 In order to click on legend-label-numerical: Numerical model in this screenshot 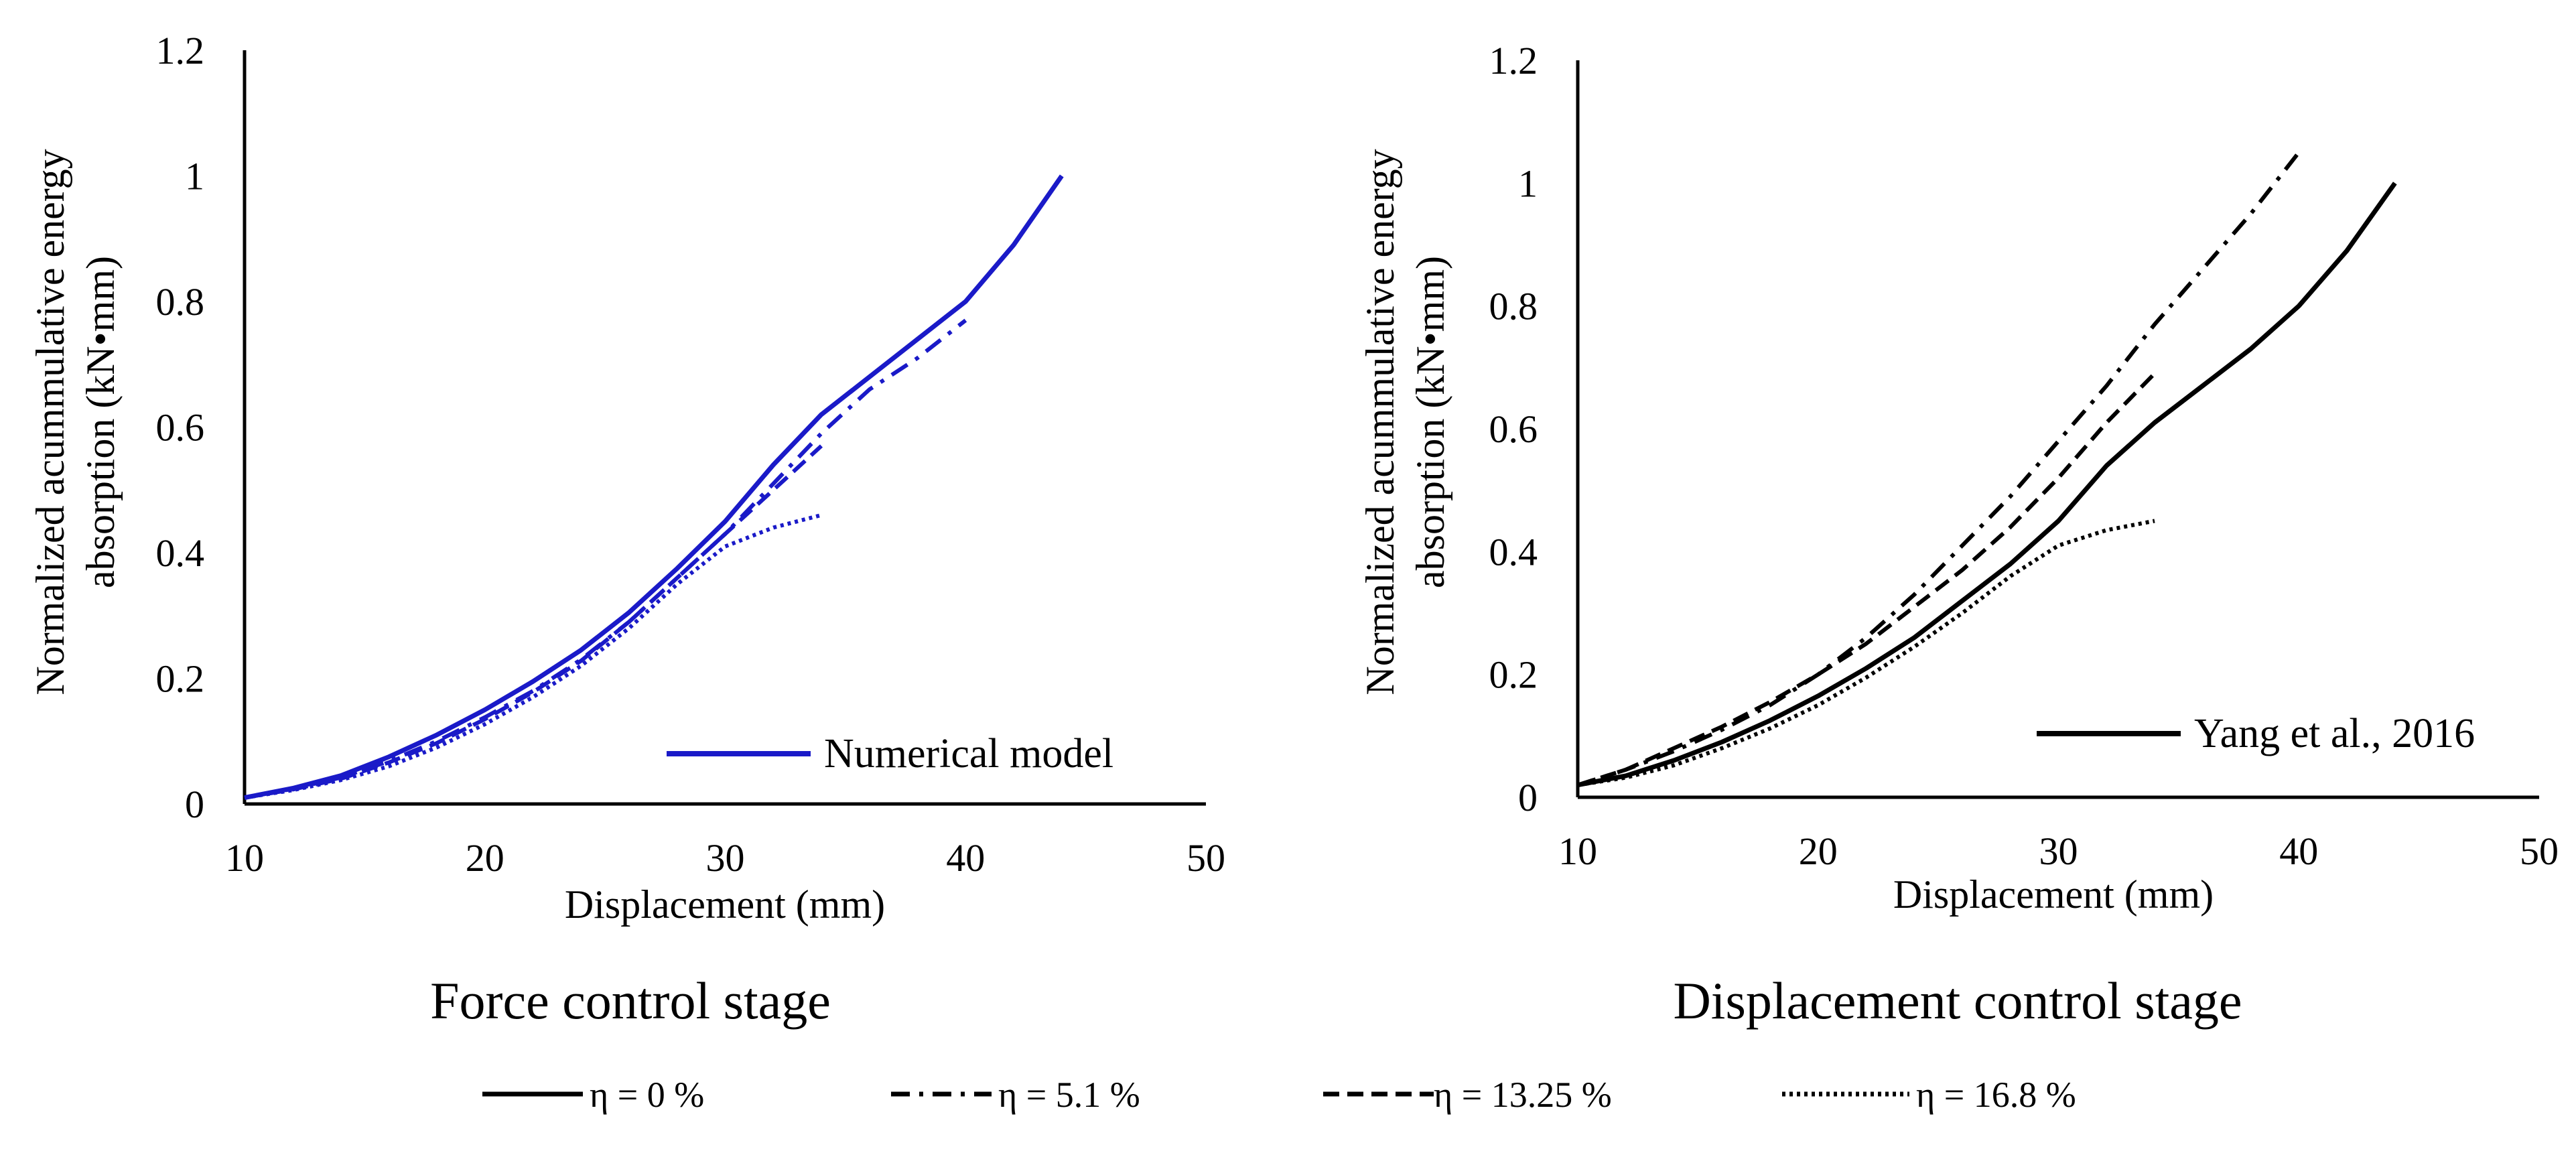, I will do `click(969, 753)`.